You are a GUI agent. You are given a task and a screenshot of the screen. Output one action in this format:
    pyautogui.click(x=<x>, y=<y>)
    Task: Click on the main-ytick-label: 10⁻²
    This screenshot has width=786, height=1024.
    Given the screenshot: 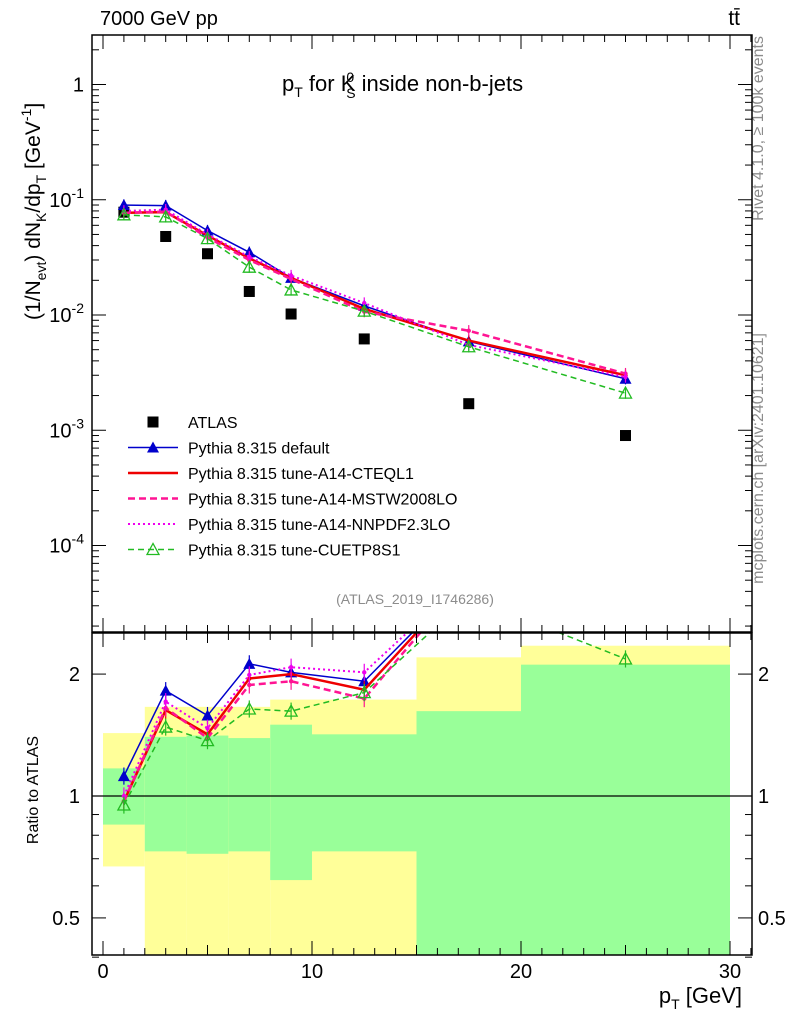 What is the action you would take?
    pyautogui.click(x=66, y=313)
    